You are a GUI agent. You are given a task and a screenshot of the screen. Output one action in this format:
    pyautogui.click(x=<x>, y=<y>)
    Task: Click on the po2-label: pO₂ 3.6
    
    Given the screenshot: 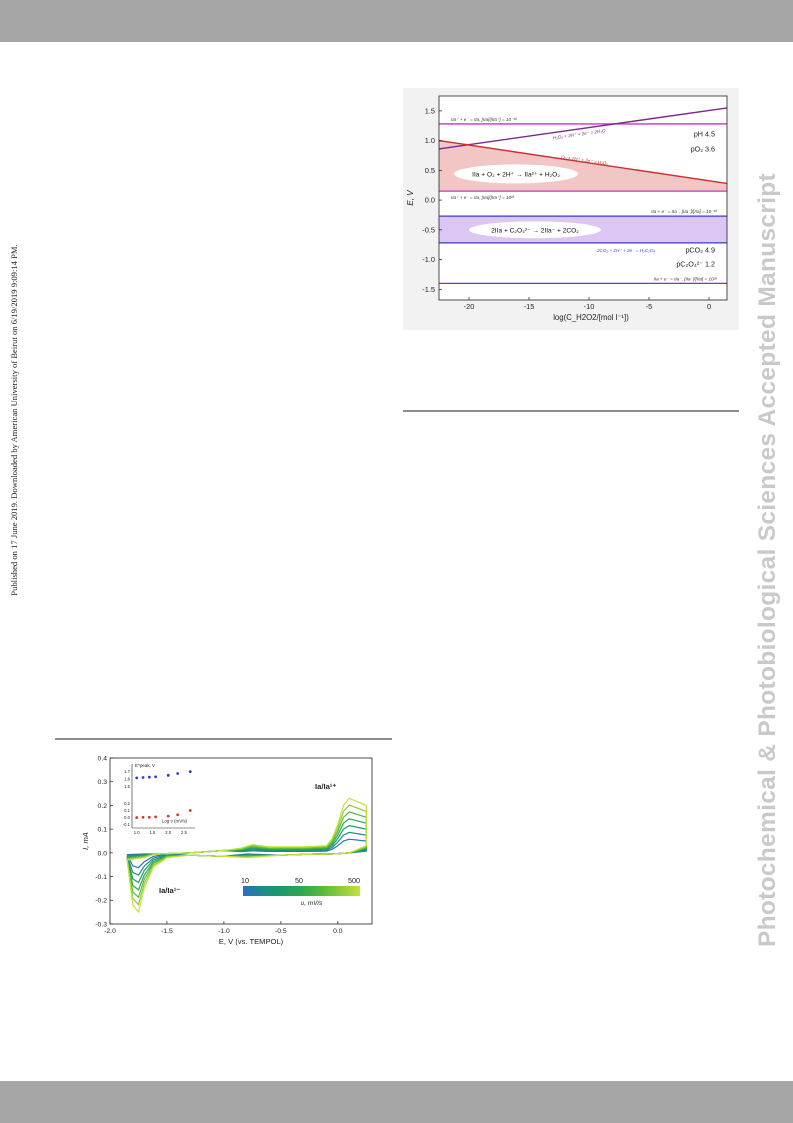 What is the action you would take?
    pyautogui.click(x=703, y=148)
    